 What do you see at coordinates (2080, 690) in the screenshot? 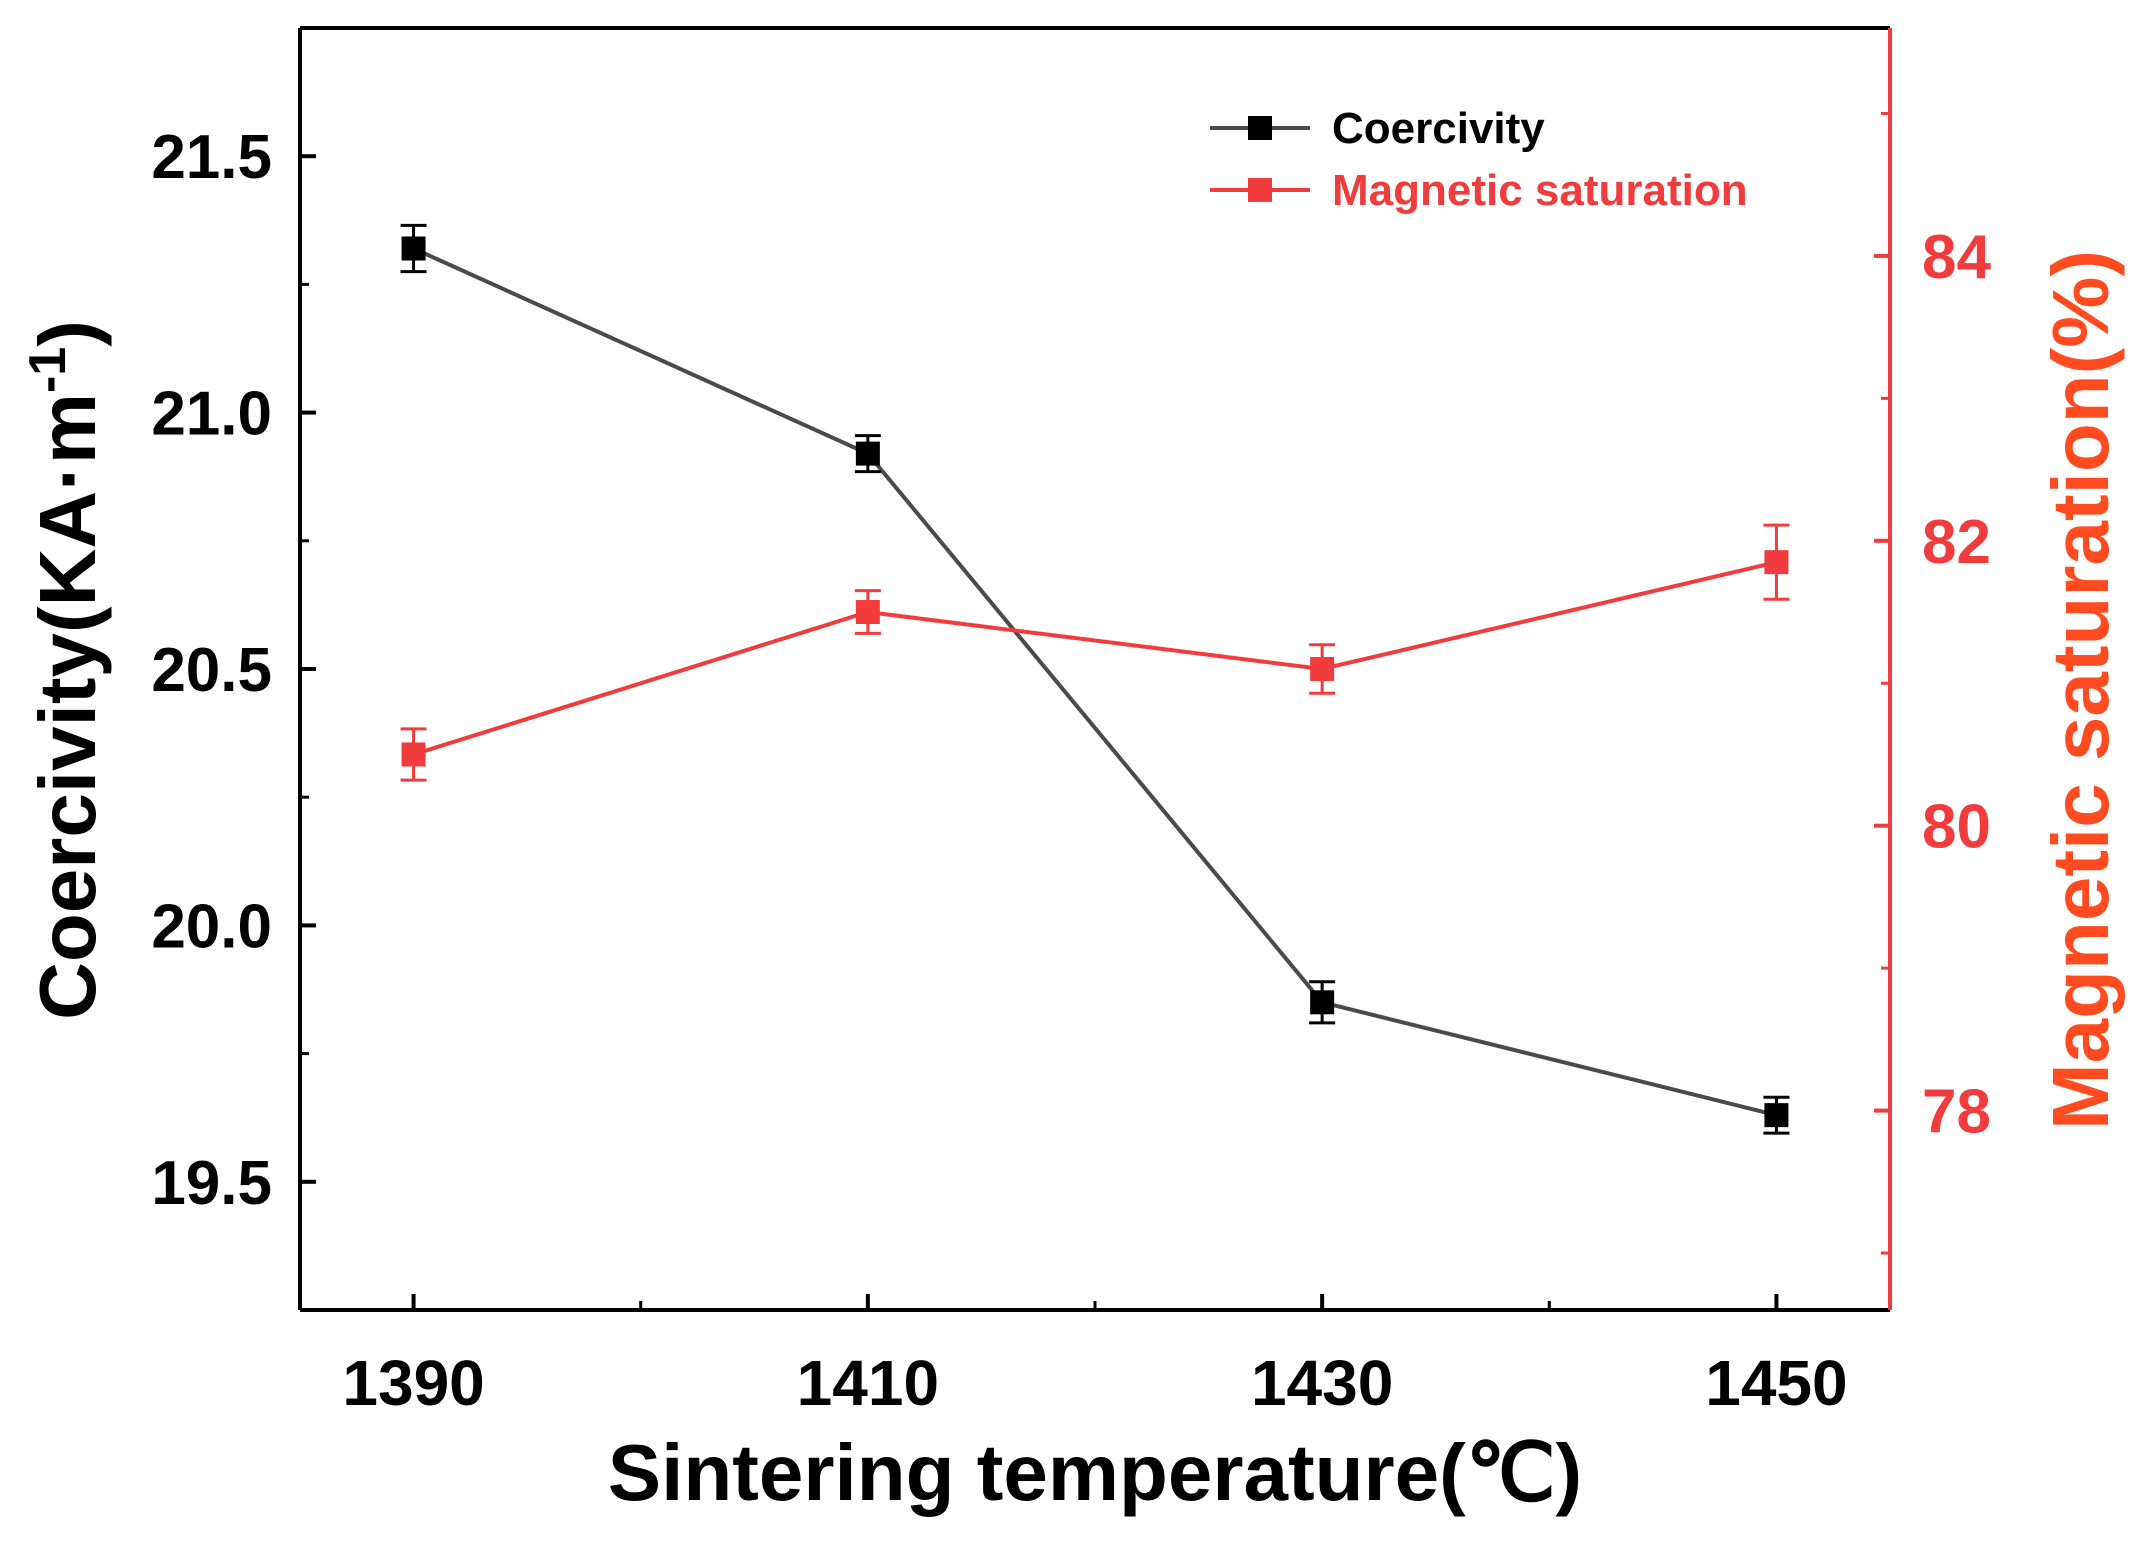
I see `y2-axis-title: Magnetic saturation(%)` at bounding box center [2080, 690].